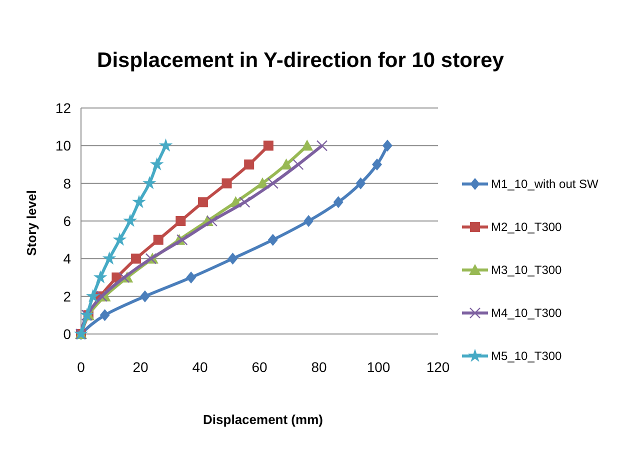  I want to click on x-tick-label: 20, so click(140, 367).